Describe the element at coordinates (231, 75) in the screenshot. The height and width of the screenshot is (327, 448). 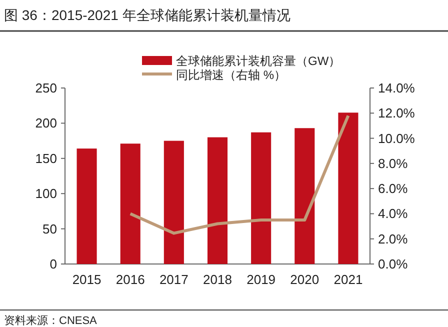
I see `legend-label: 同比增速（右轴 %）` at that location.